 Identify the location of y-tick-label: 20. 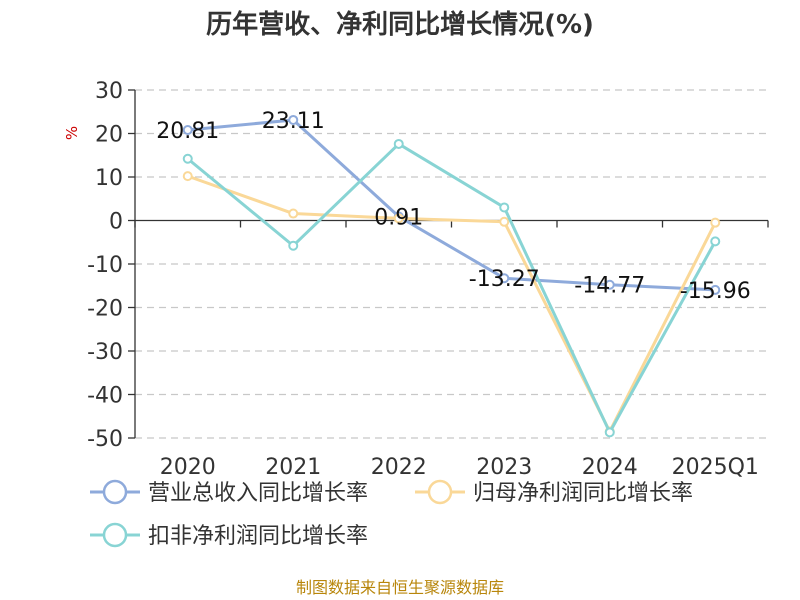
(109, 135).